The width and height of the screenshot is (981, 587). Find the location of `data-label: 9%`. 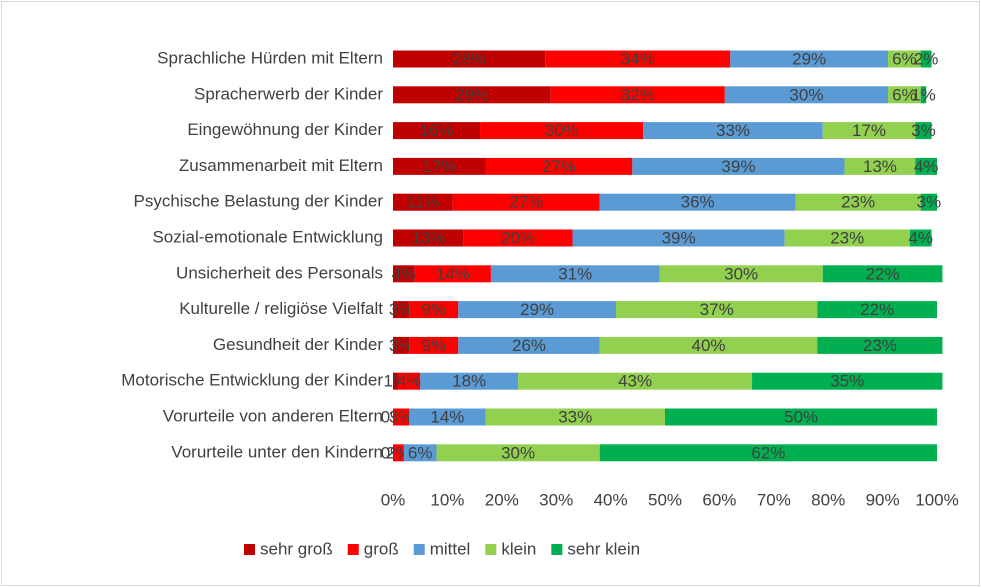

data-label: 9% is located at coordinates (434, 345).